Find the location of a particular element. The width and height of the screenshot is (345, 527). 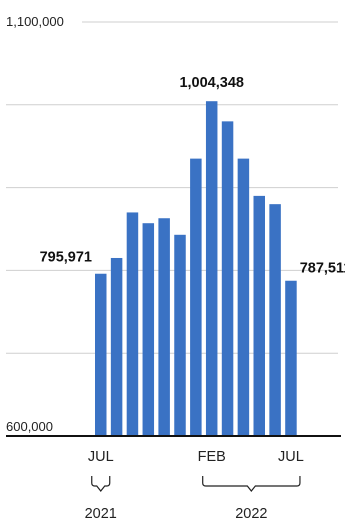

y-tick-labels: 600,000 1,100,000 is located at coordinates (35, 224).